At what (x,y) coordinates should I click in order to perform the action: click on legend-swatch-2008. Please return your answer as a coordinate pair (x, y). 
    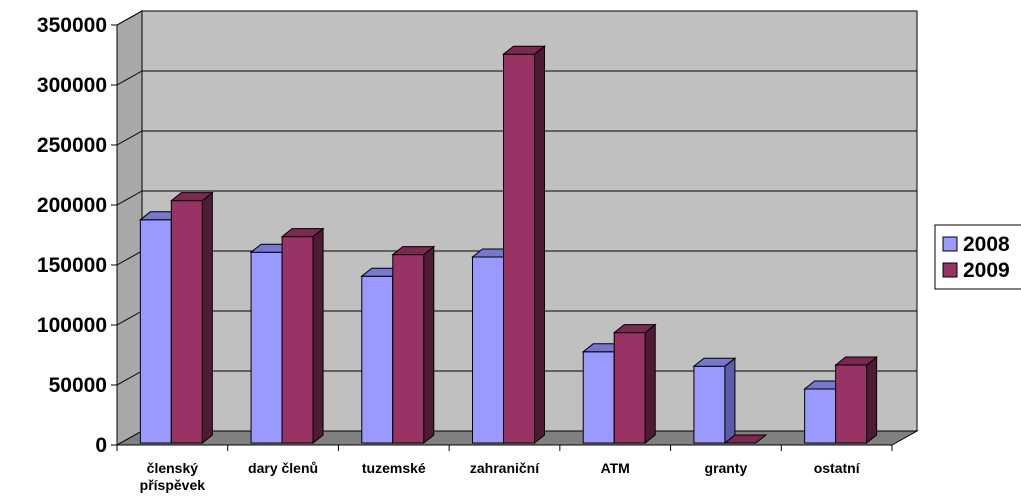
    Looking at the image, I should click on (950, 244).